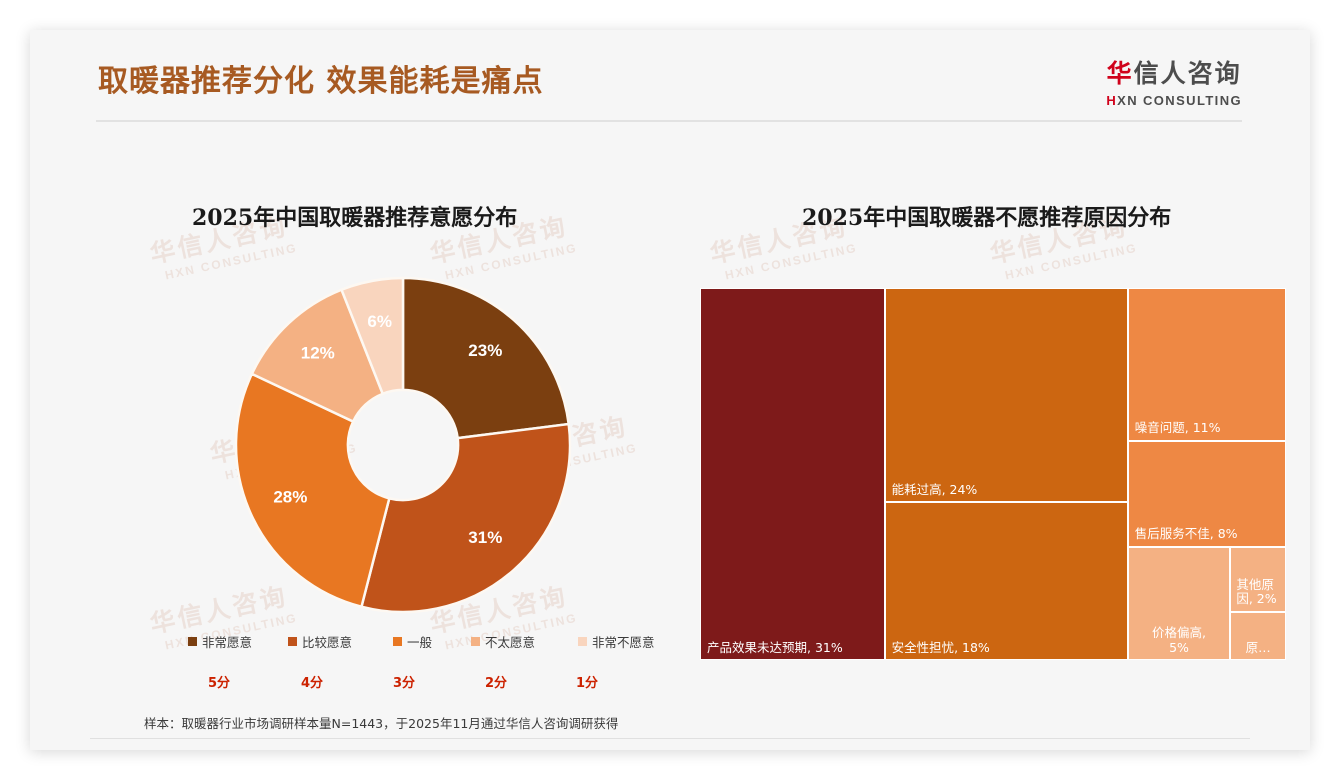 The image size is (1340, 780). I want to click on left-chart-title: 2025年中国取暖器推荐意愿分布, so click(355, 218).